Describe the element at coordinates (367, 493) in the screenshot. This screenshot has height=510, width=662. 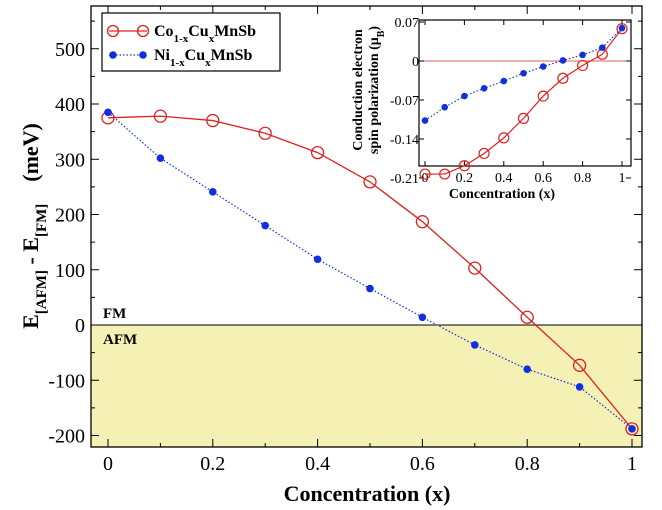
I see `x-axis-label: Concentration (x)` at that location.